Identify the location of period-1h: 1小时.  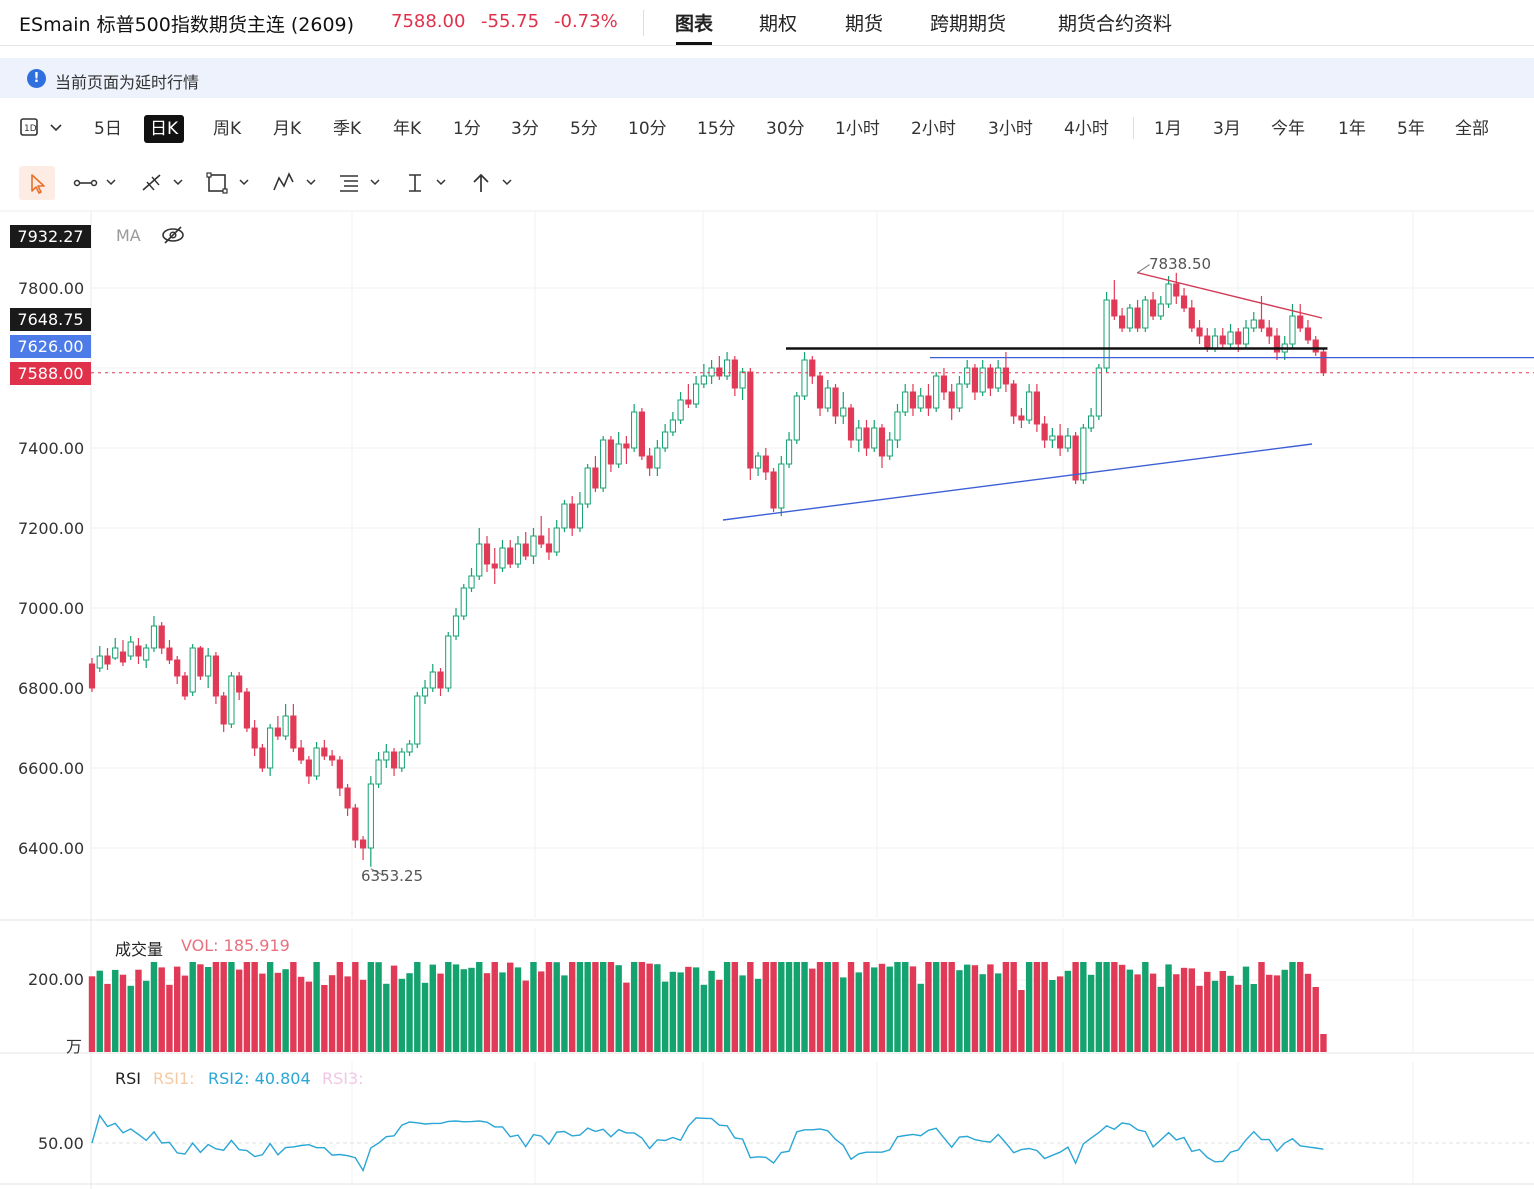
(857, 129).